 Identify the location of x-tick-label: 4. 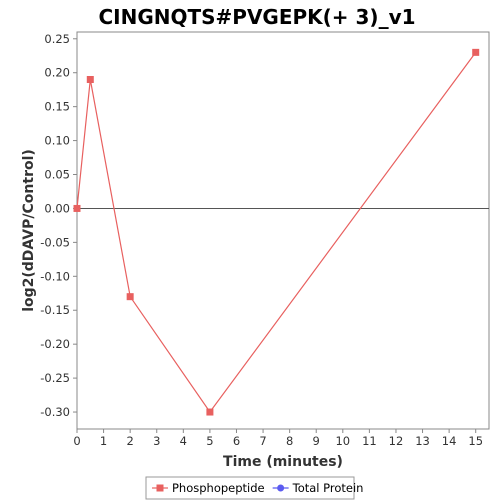
(183, 441).